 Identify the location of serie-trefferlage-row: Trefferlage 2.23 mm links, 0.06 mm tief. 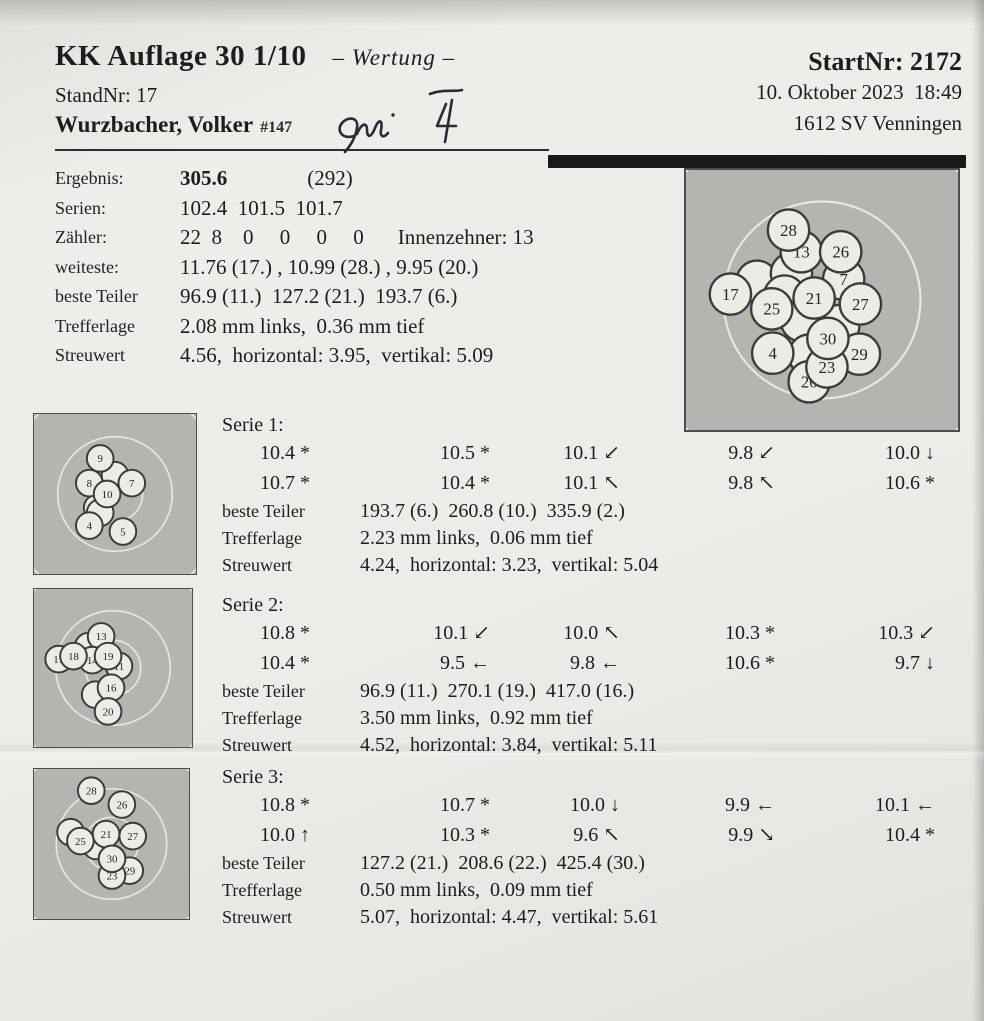
(592, 538).